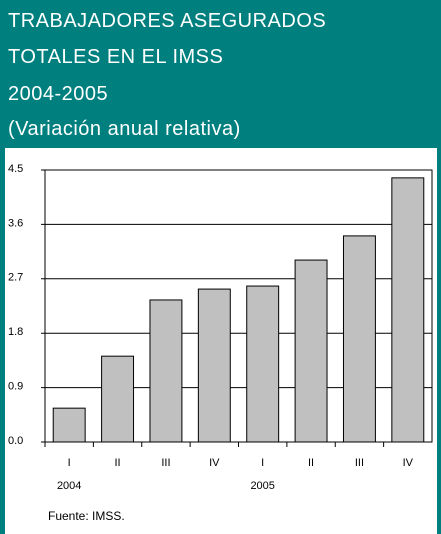 This screenshot has height=534, width=441. Describe the element at coordinates (15, 278) in the screenshot. I see `y-tick-label: 2.7` at that location.